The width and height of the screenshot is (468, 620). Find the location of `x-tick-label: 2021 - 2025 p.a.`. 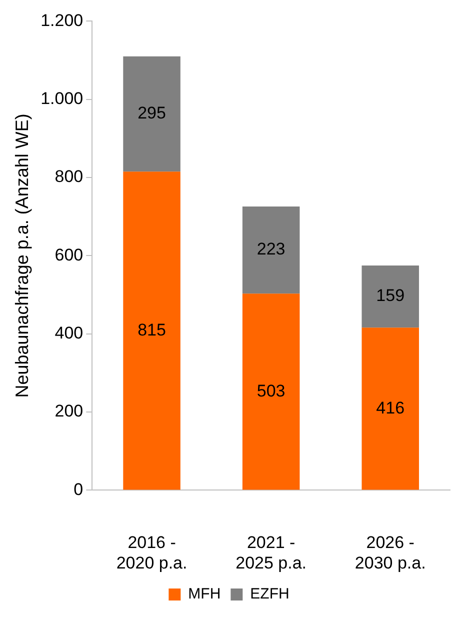

x-tick-label: 2021 - 2025 p.a. is located at coordinates (271, 552).